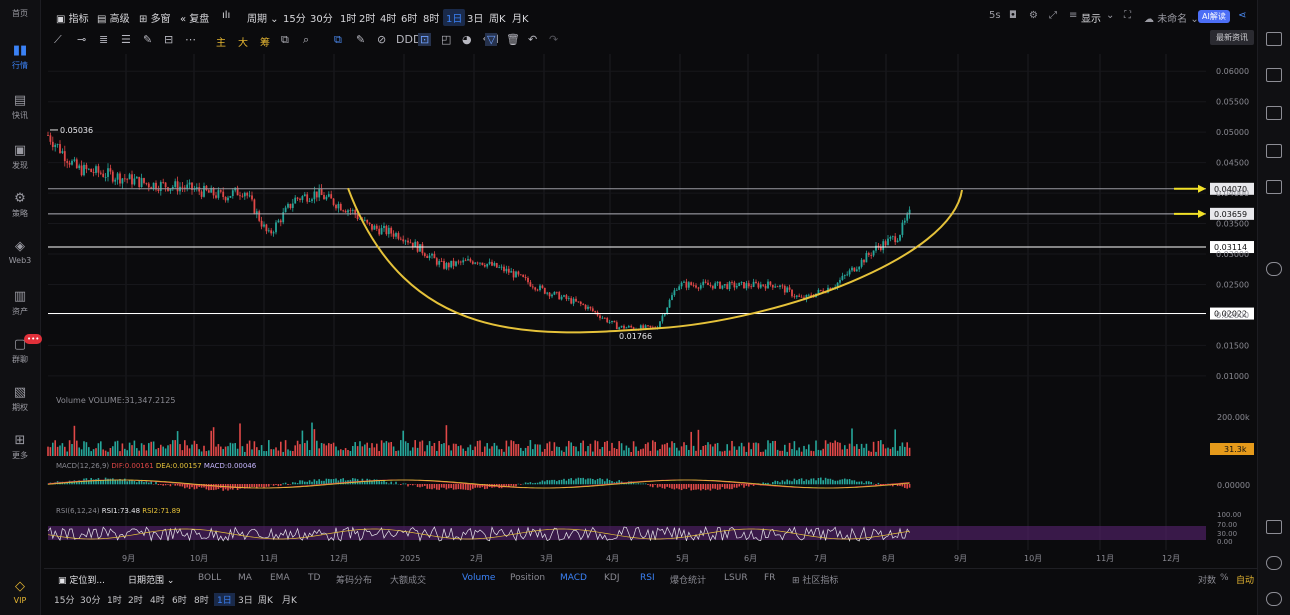 This screenshot has height=615, width=1290. I want to click on period-3d: 3日, so click(245, 601).